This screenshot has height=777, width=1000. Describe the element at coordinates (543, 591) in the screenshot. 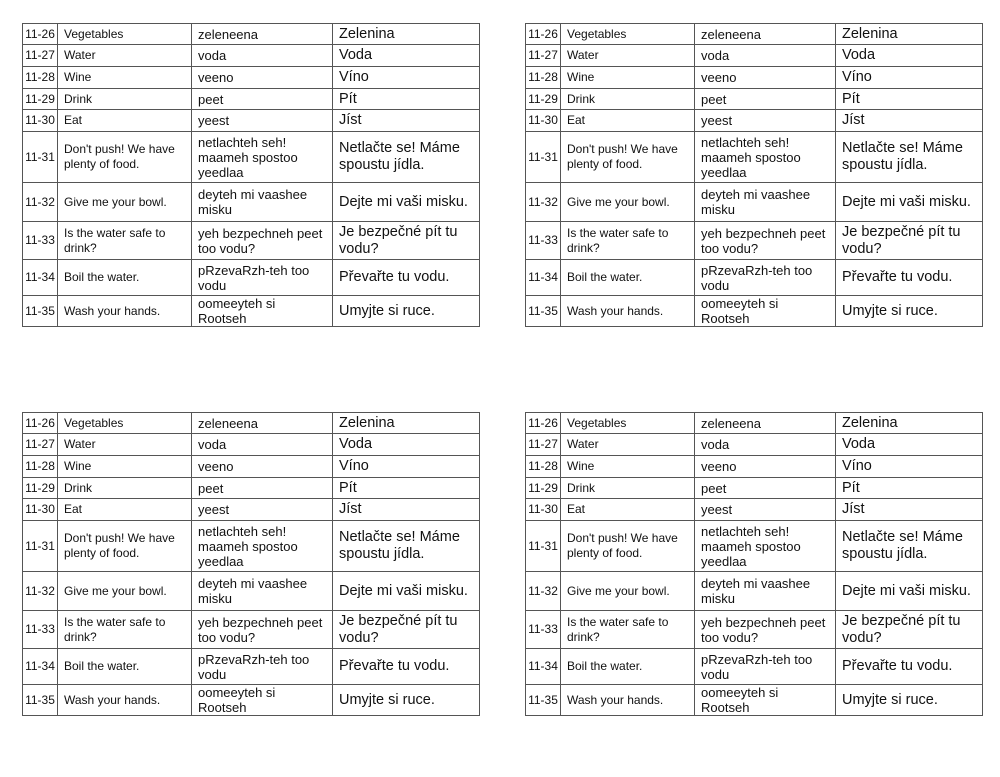

I see `phrase-number: 11-32` at that location.